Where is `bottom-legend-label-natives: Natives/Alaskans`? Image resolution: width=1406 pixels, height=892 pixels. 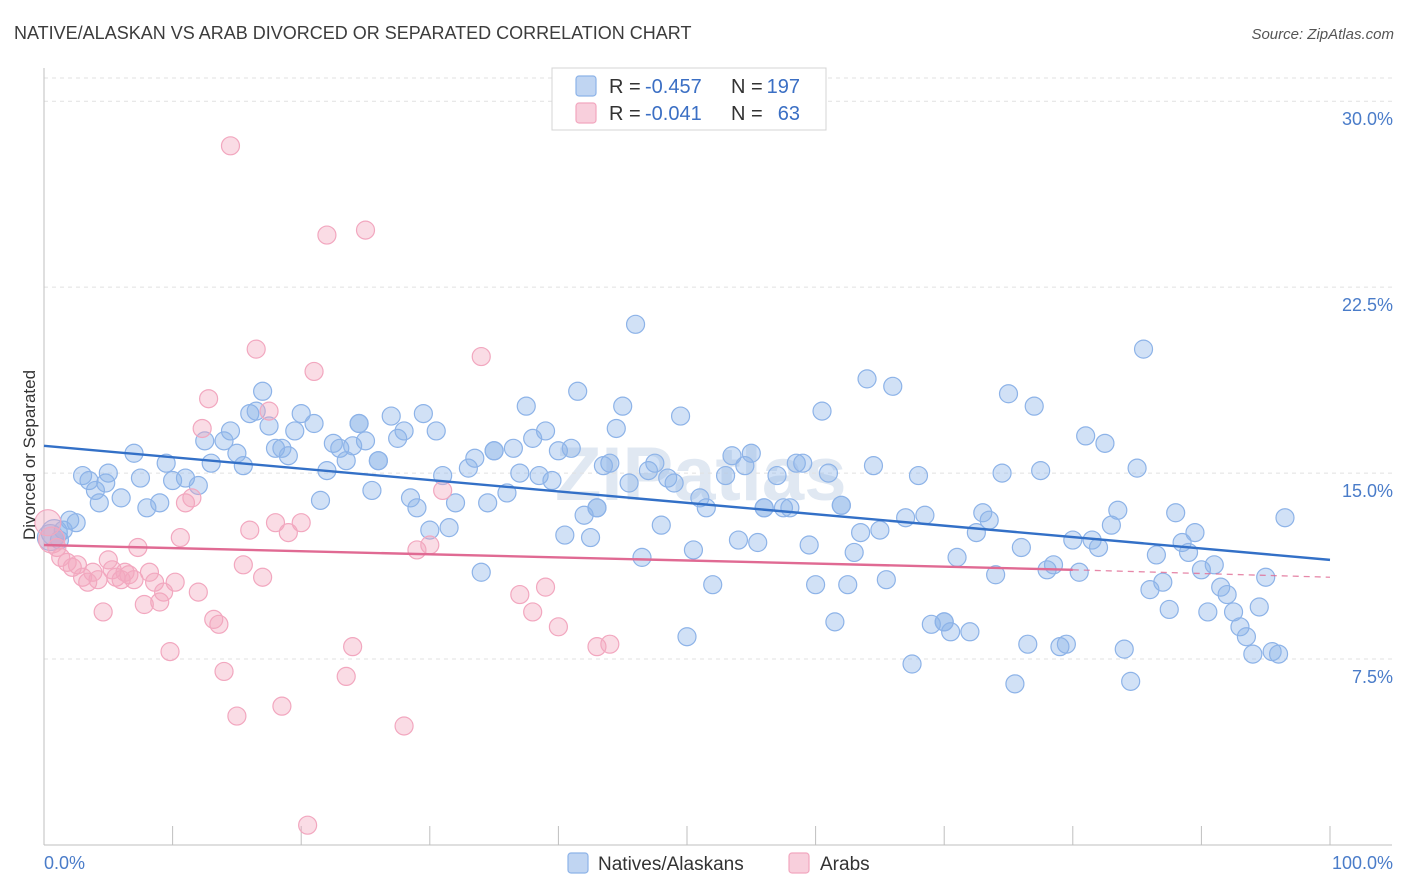
bottom-legend-label-natives: Natives/Alaskans is located at coordinates (671, 864).